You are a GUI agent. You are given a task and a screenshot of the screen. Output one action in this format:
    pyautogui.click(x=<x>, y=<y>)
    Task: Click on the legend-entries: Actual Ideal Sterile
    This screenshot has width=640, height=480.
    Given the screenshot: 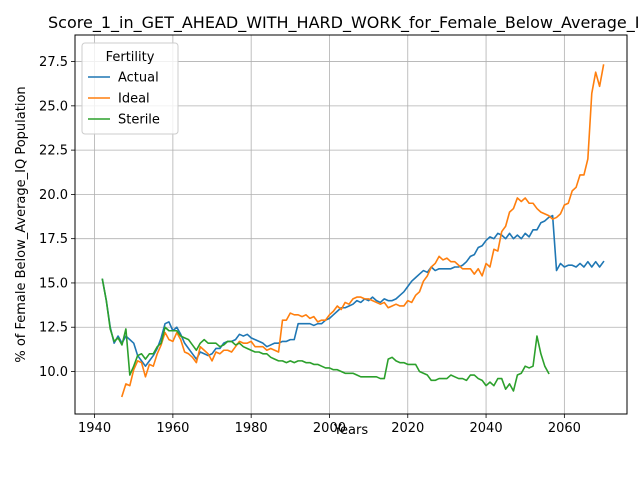 What is the action you would take?
    pyautogui.click(x=124, y=99)
    